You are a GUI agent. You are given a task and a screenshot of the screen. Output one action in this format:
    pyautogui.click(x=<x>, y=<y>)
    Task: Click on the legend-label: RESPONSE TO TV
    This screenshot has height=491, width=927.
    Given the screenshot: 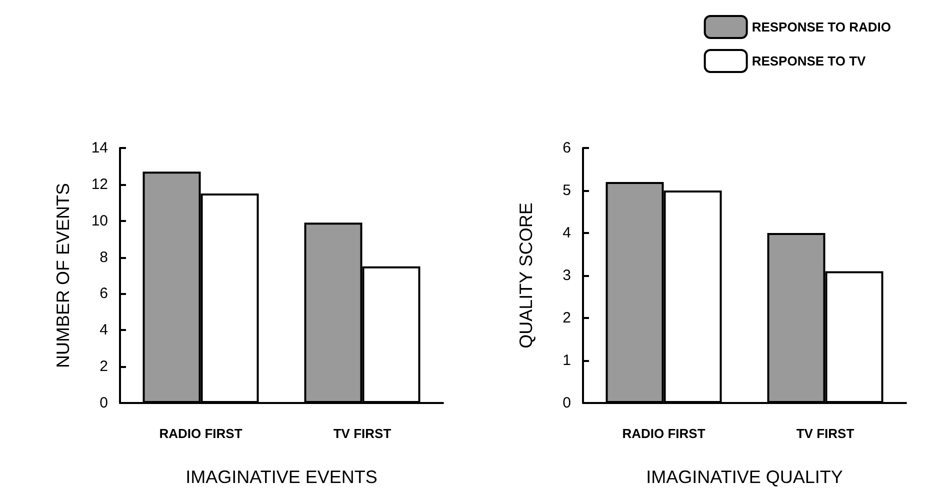 What is the action you would take?
    pyautogui.click(x=809, y=61)
    